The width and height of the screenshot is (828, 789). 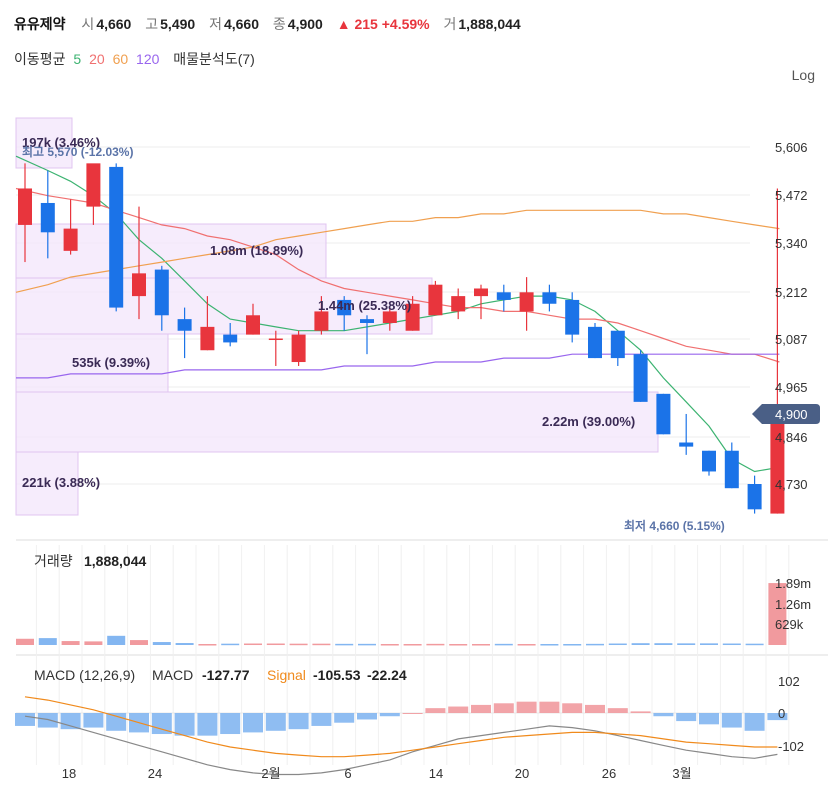 I want to click on volume-profile-label: 221k (3.88%), so click(x=61, y=482).